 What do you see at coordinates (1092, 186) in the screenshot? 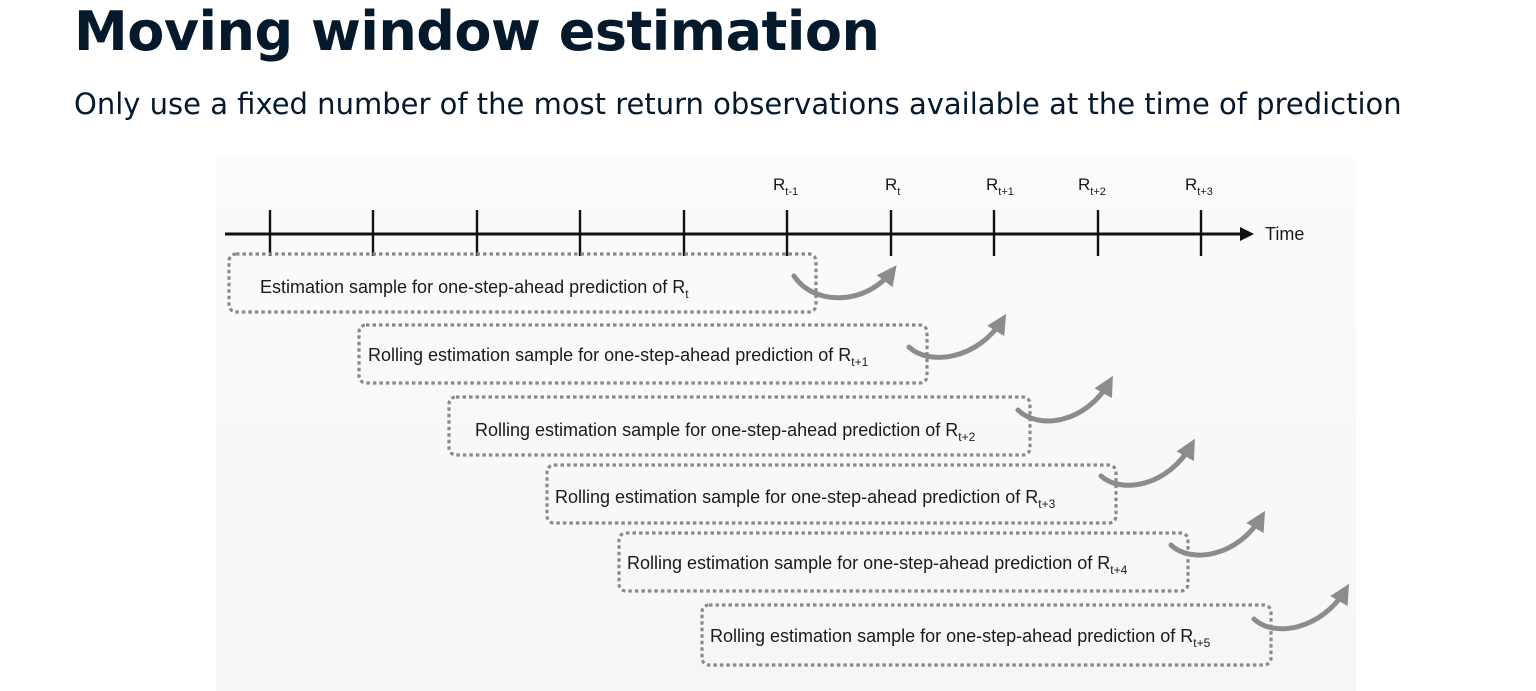
I see `tick-label-r-t-plus-2: Rt+2` at bounding box center [1092, 186].